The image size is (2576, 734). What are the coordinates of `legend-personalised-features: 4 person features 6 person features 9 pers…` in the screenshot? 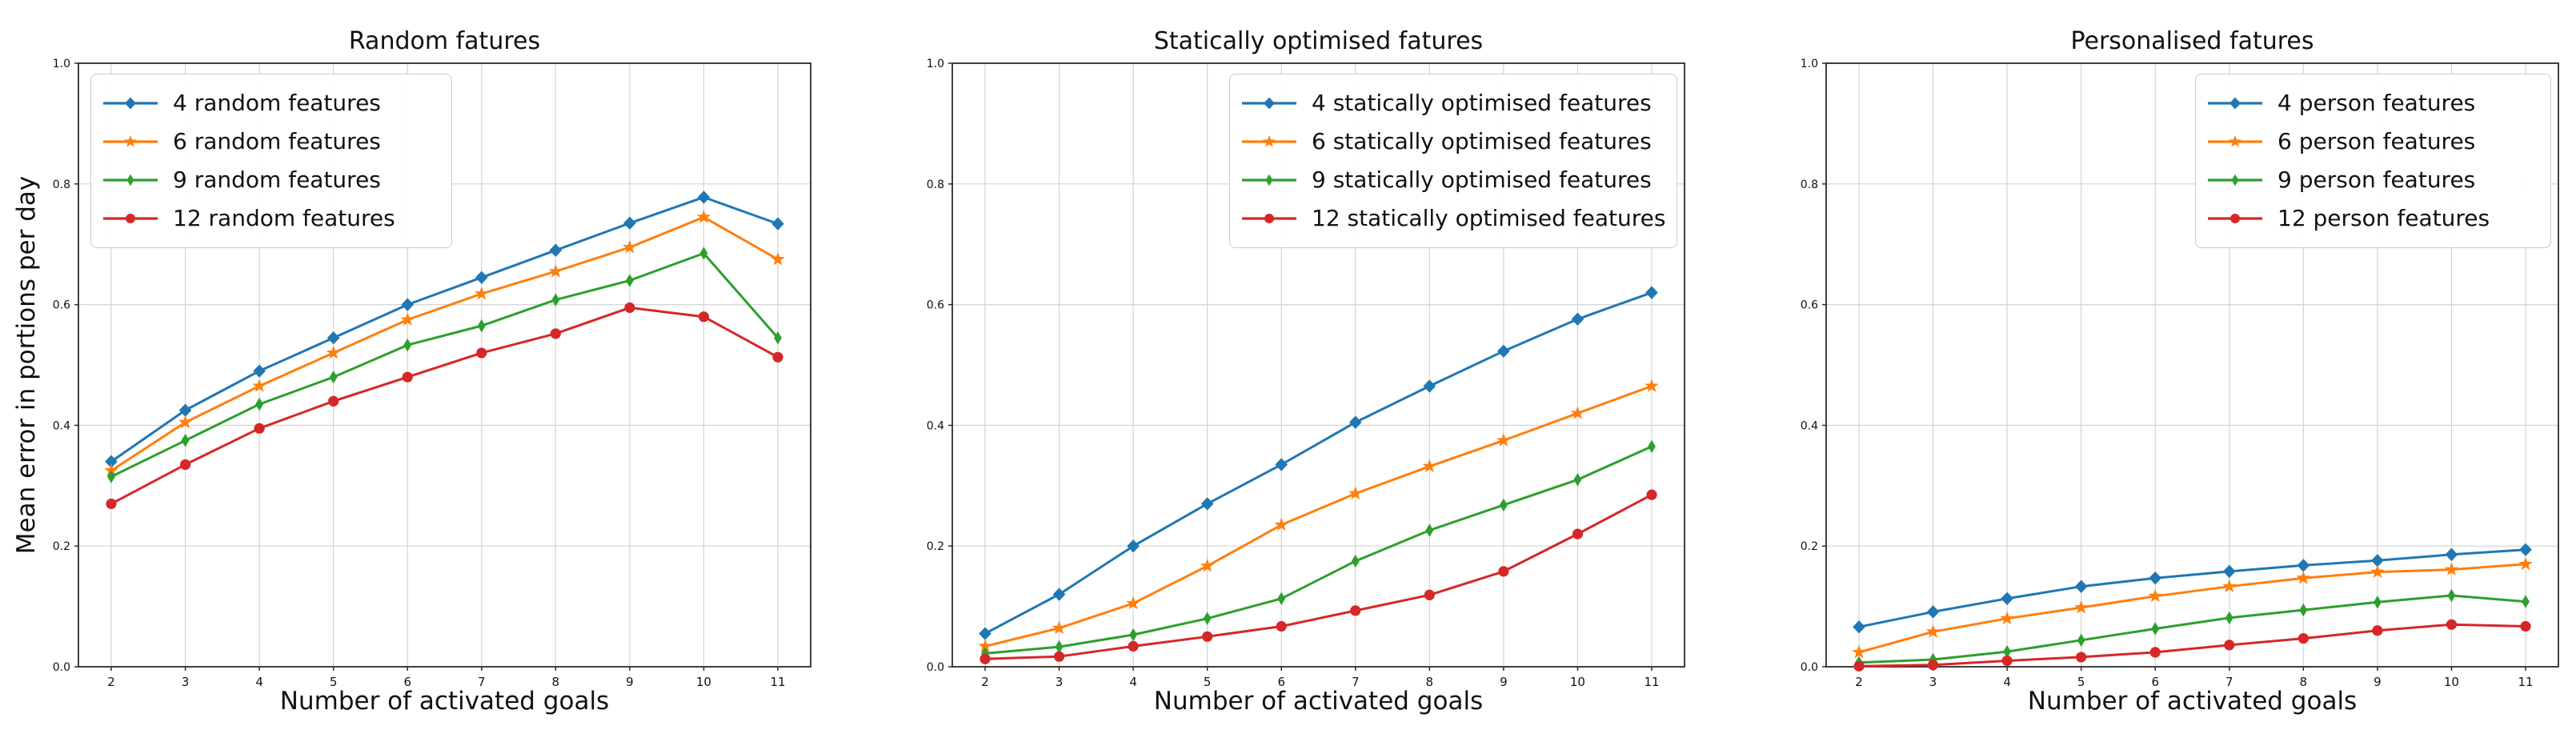 It's located at (2373, 161).